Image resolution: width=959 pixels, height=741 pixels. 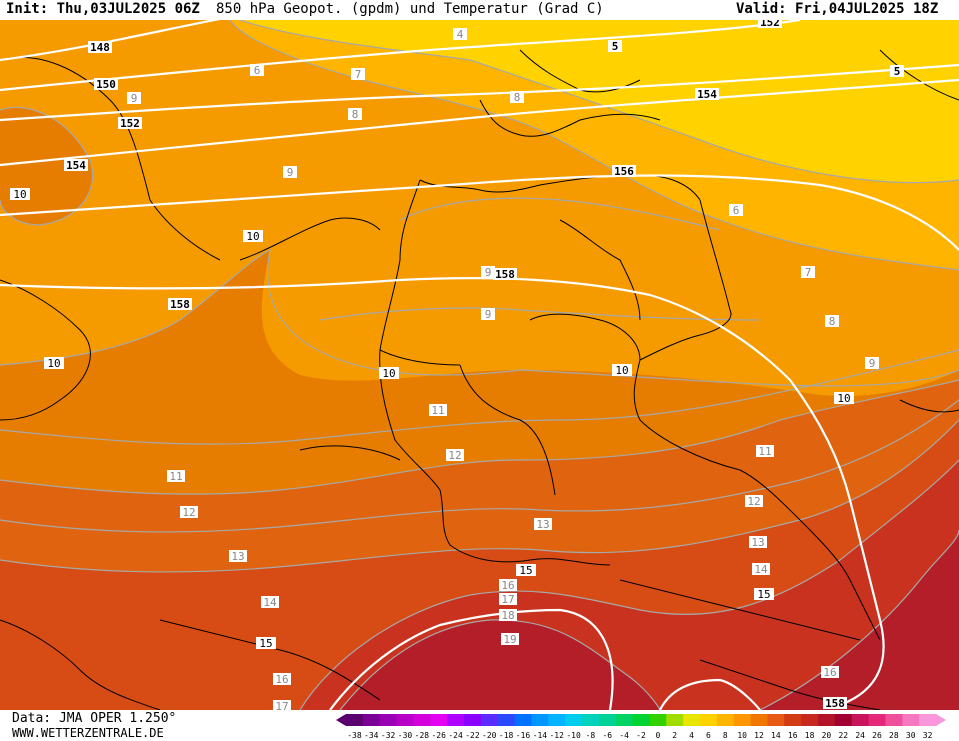 I want to click on legend-tick-label: 24, so click(x=860, y=735).